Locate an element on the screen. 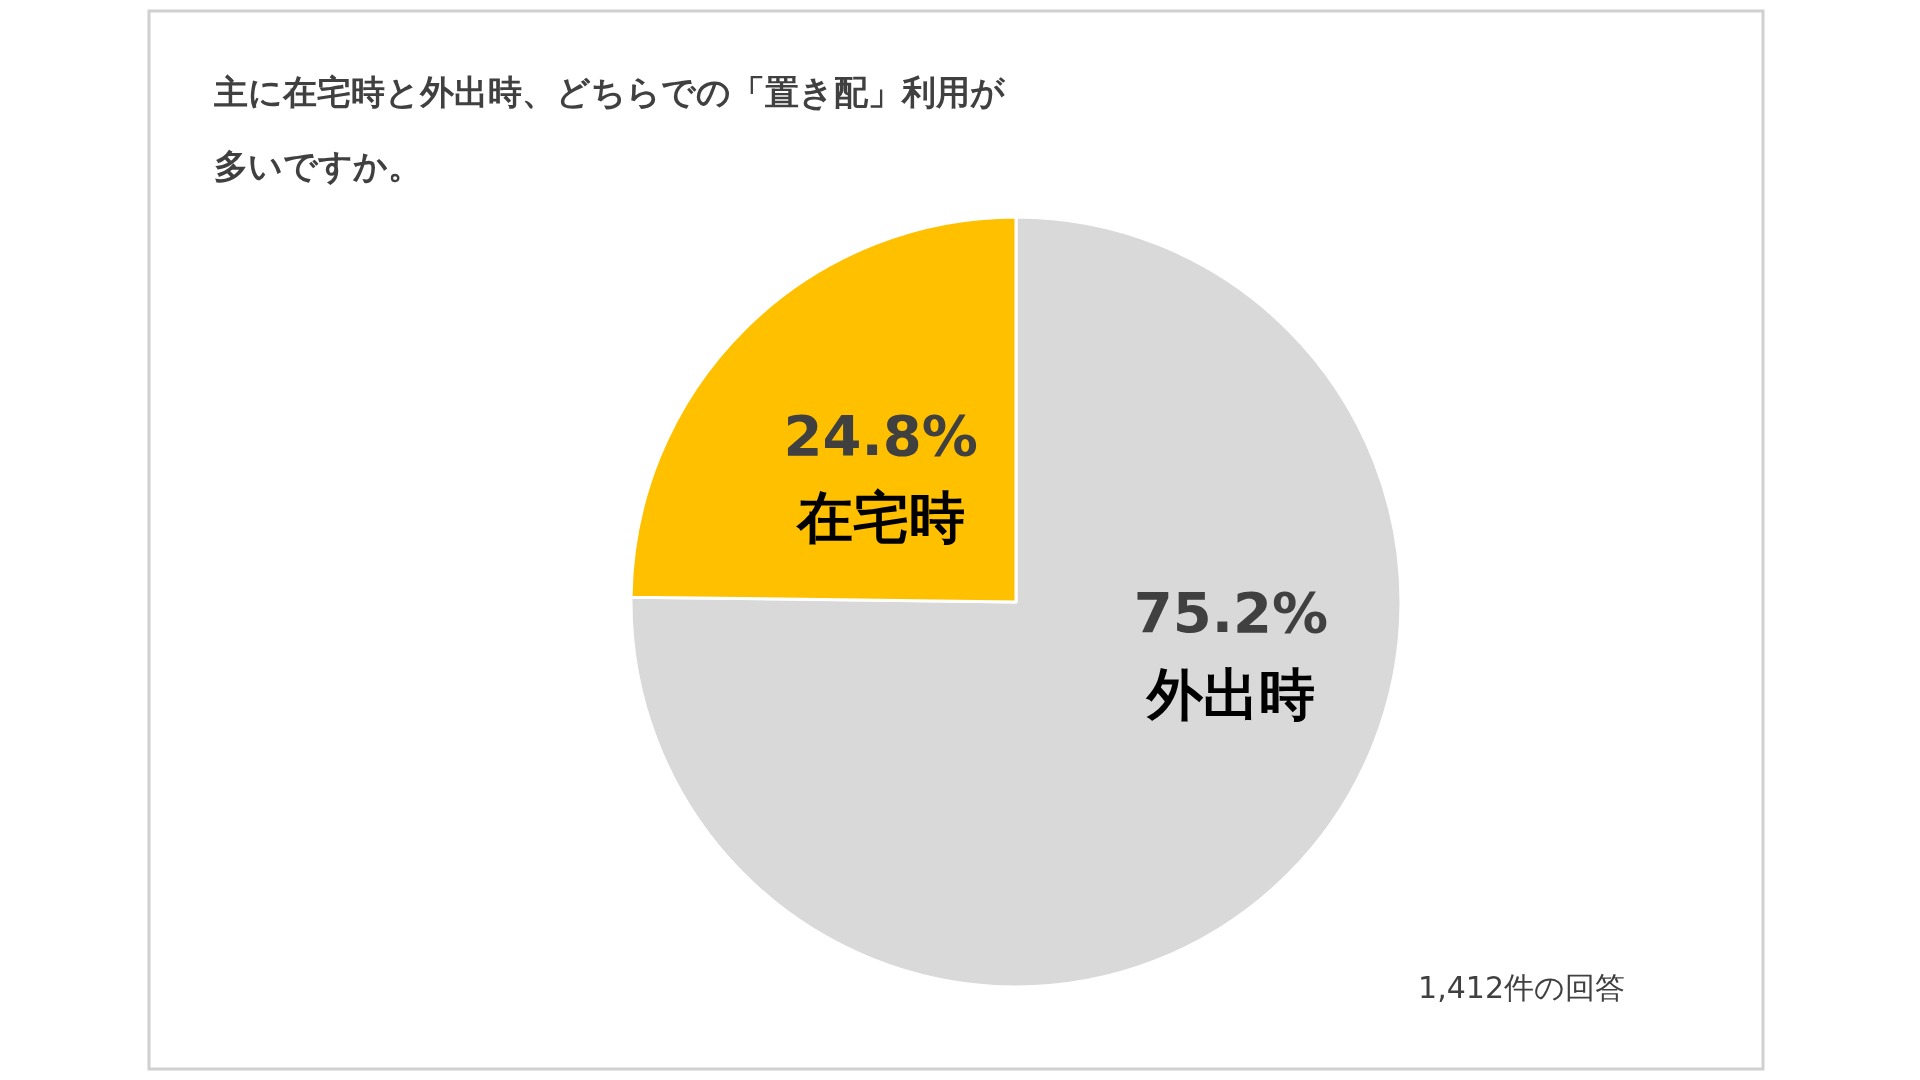  slice-label: 外出時 is located at coordinates (1230, 694).